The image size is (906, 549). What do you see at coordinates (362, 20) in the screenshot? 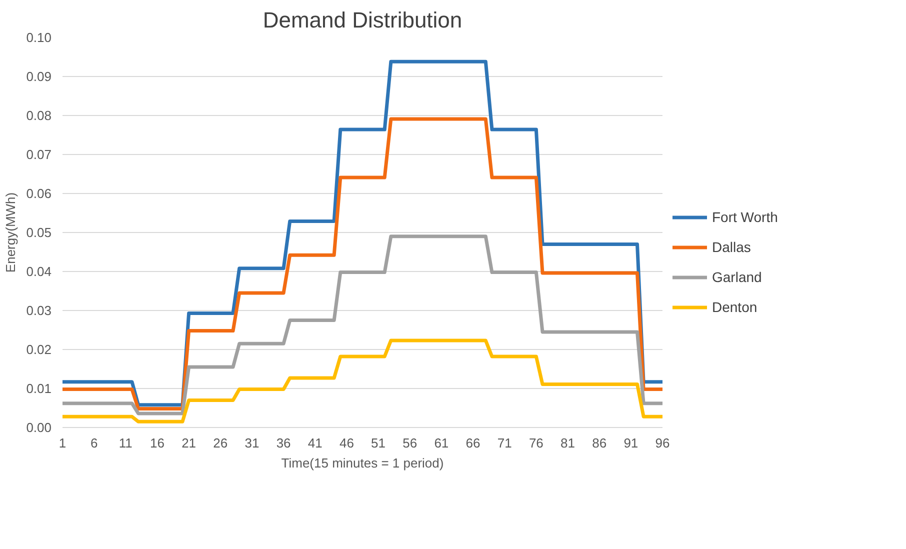
I see `chart-title: Demand Distribution` at bounding box center [362, 20].